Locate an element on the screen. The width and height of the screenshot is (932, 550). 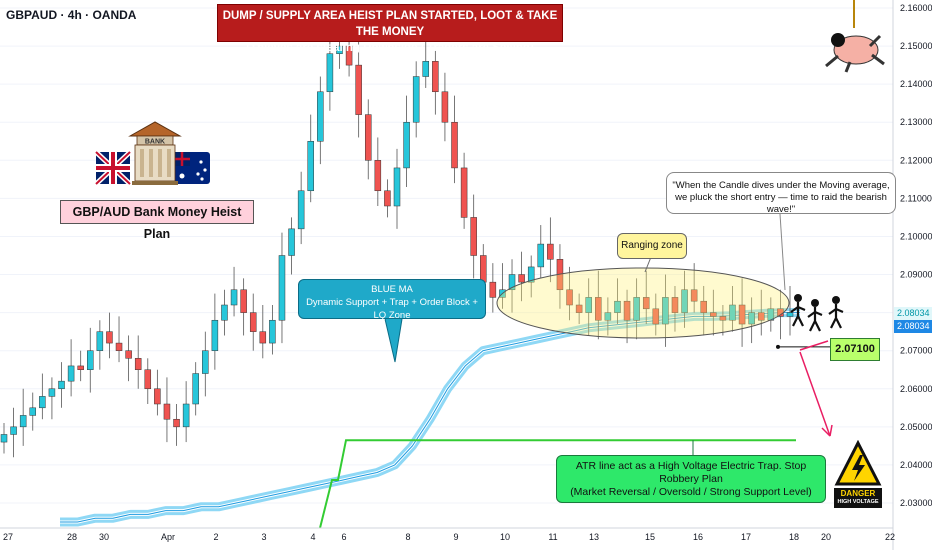
x-tick-label: 17 is located at coordinates (746, 537).